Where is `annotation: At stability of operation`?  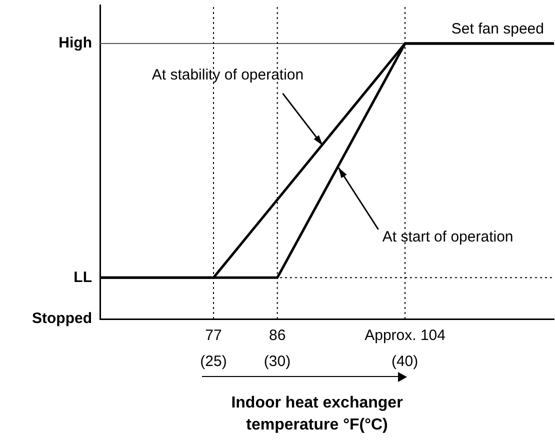 annotation: At stability of operation is located at coordinates (228, 75).